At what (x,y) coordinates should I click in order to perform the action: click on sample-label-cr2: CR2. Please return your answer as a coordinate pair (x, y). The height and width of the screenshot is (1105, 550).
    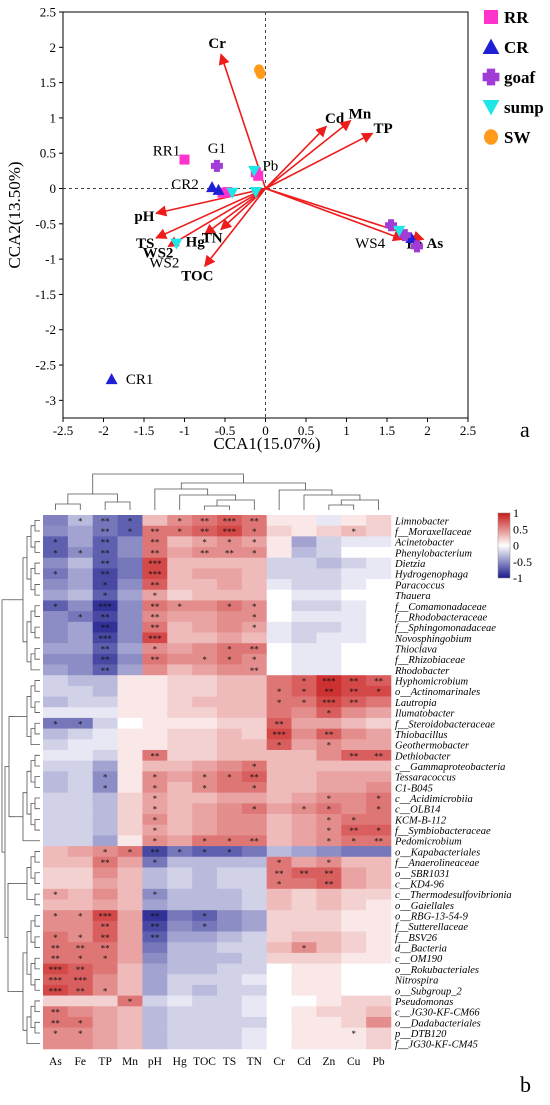
    Looking at the image, I should click on (185, 185).